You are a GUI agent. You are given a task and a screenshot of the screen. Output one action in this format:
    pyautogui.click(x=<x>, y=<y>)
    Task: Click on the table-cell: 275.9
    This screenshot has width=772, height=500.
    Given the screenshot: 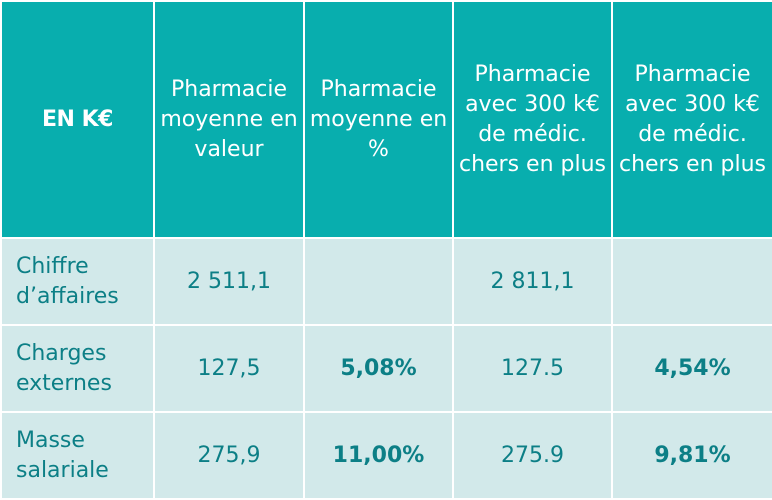 What is the action you would take?
    pyautogui.click(x=532, y=455)
    